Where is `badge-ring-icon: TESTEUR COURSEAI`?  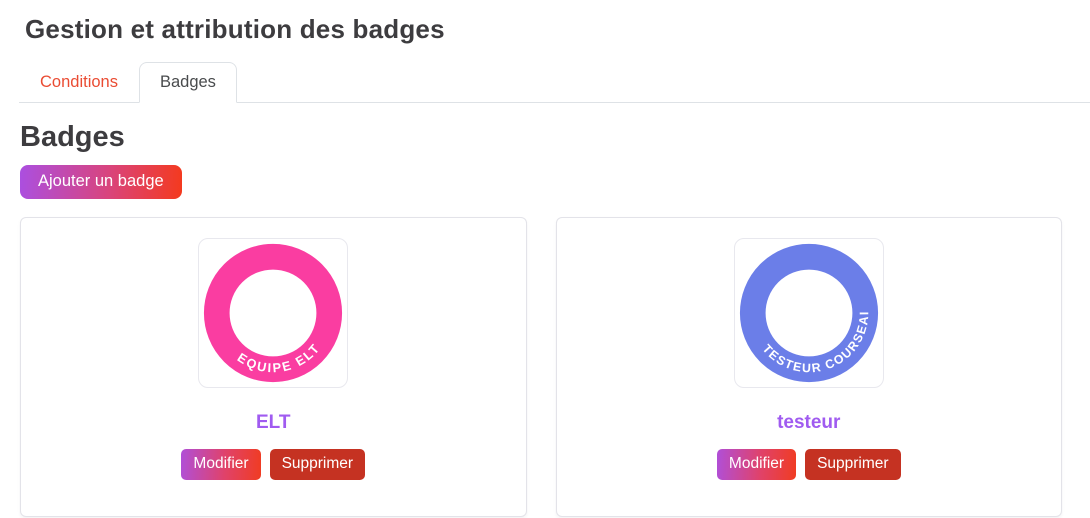
badge-ring-icon: TESTEUR COURSEAI is located at coordinates (811, 315).